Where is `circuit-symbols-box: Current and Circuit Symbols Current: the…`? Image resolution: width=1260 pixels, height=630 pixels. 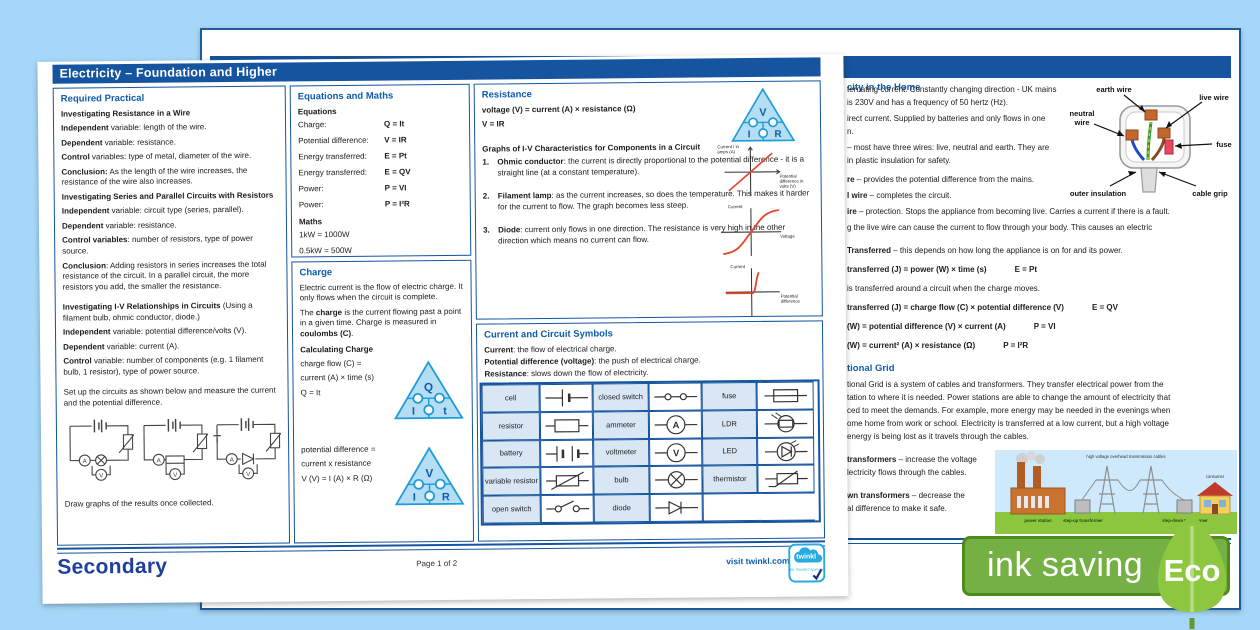
circuit-symbols-box: Current and Circuit Symbols Current: the… is located at coordinates (650, 431).